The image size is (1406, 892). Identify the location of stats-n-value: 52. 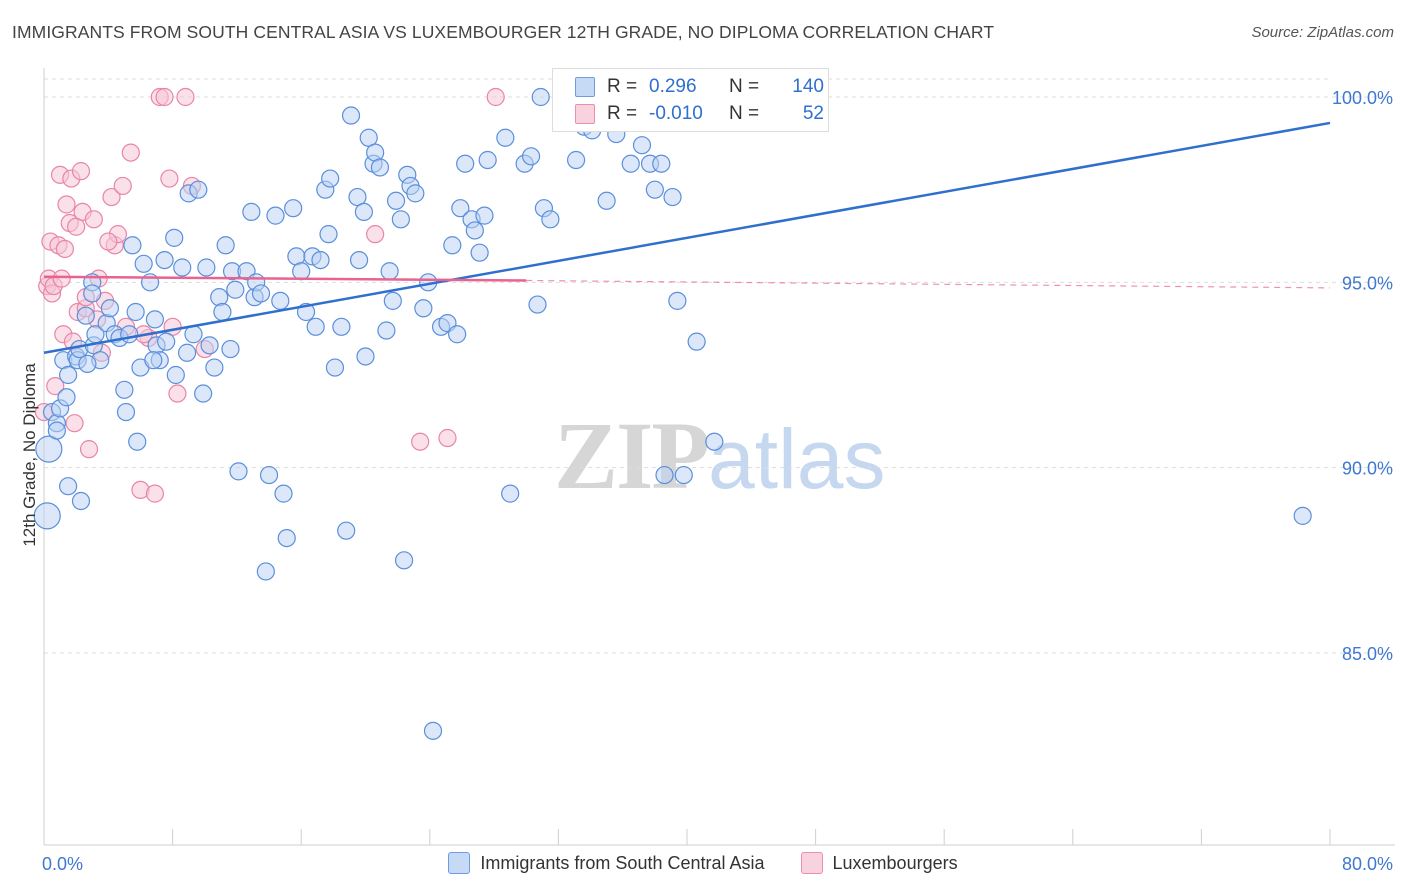
(813, 113).